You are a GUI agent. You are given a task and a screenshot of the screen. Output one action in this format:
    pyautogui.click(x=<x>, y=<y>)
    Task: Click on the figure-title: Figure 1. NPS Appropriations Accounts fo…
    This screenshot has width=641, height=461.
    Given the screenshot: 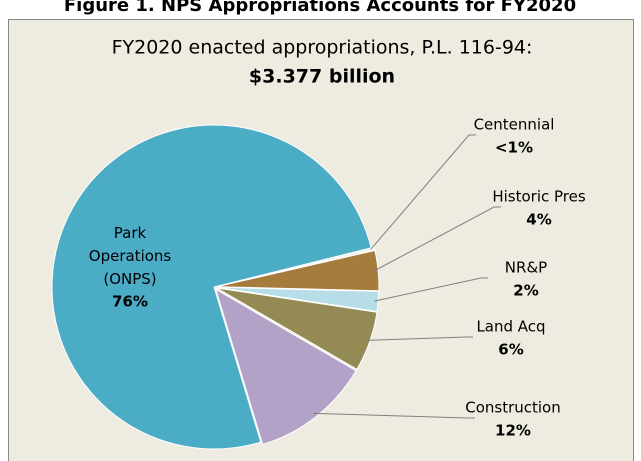 What is the action you would take?
    pyautogui.click(x=320, y=8)
    